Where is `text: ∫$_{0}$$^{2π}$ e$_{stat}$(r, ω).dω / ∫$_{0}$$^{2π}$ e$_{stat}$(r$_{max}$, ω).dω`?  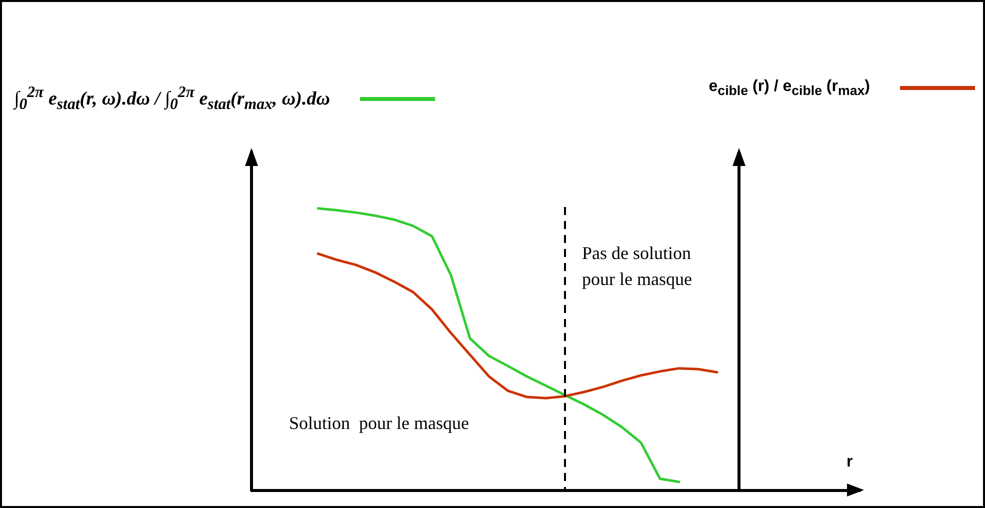
text: ∫$_{0}$$^{2π}$ e$_{stat}$(r, ω).dω / ∫$_{0}$$^{2π}$ e$_{stat}$(r$_{max}$, ω).dω is located at coordinates (172, 99).